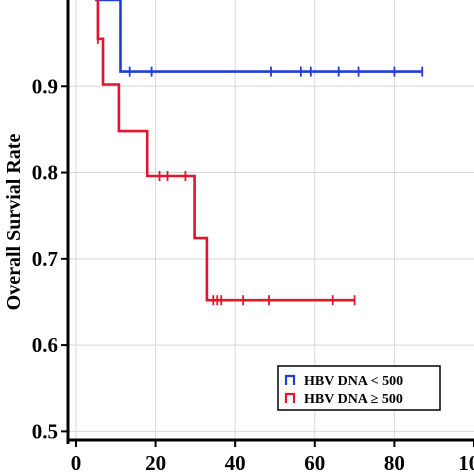 The image size is (474, 474). Describe the element at coordinates (45, 259) in the screenshot. I see `y-tick-label: 0.7` at that location.